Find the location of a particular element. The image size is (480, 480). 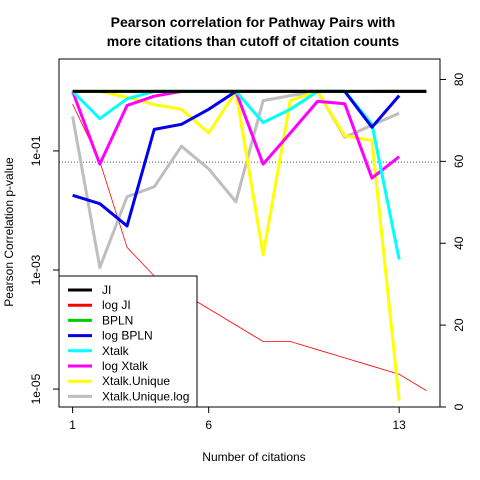

legend-label-log-ji: log JI is located at coordinates (116, 305).